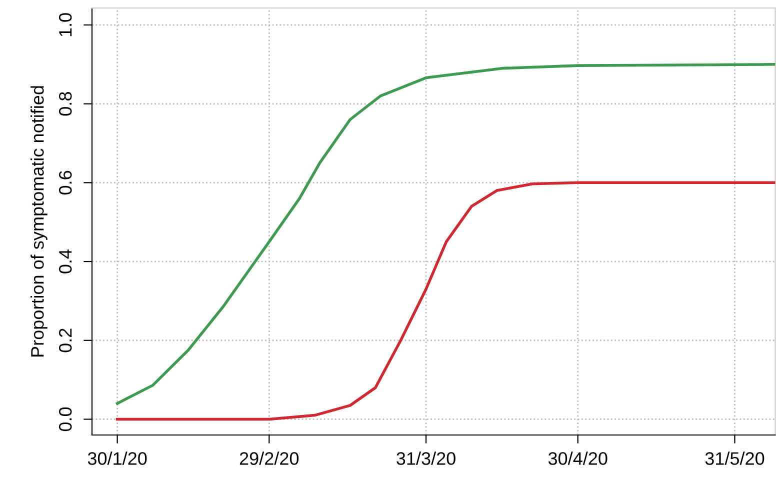 This screenshot has height=479, width=776. What do you see at coordinates (65, 104) in the screenshot?
I see `y-tick-label: 0.8` at bounding box center [65, 104].